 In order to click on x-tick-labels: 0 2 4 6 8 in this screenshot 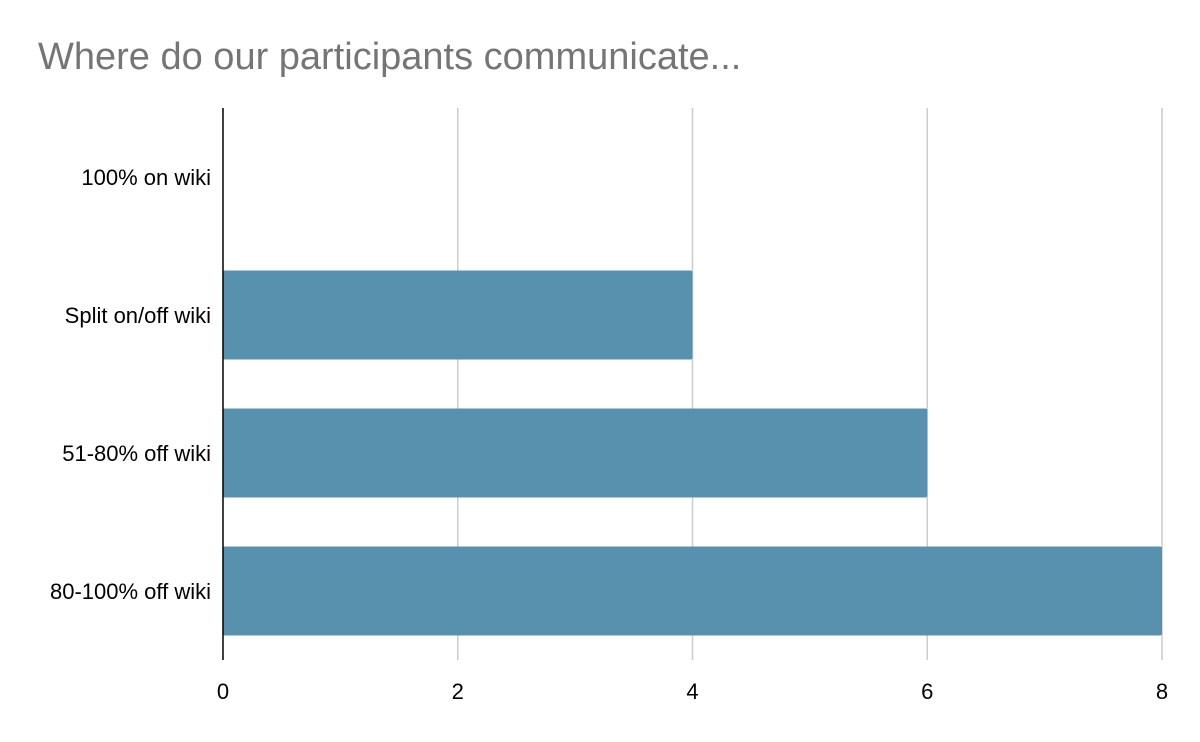, I will do `click(692, 691)`.